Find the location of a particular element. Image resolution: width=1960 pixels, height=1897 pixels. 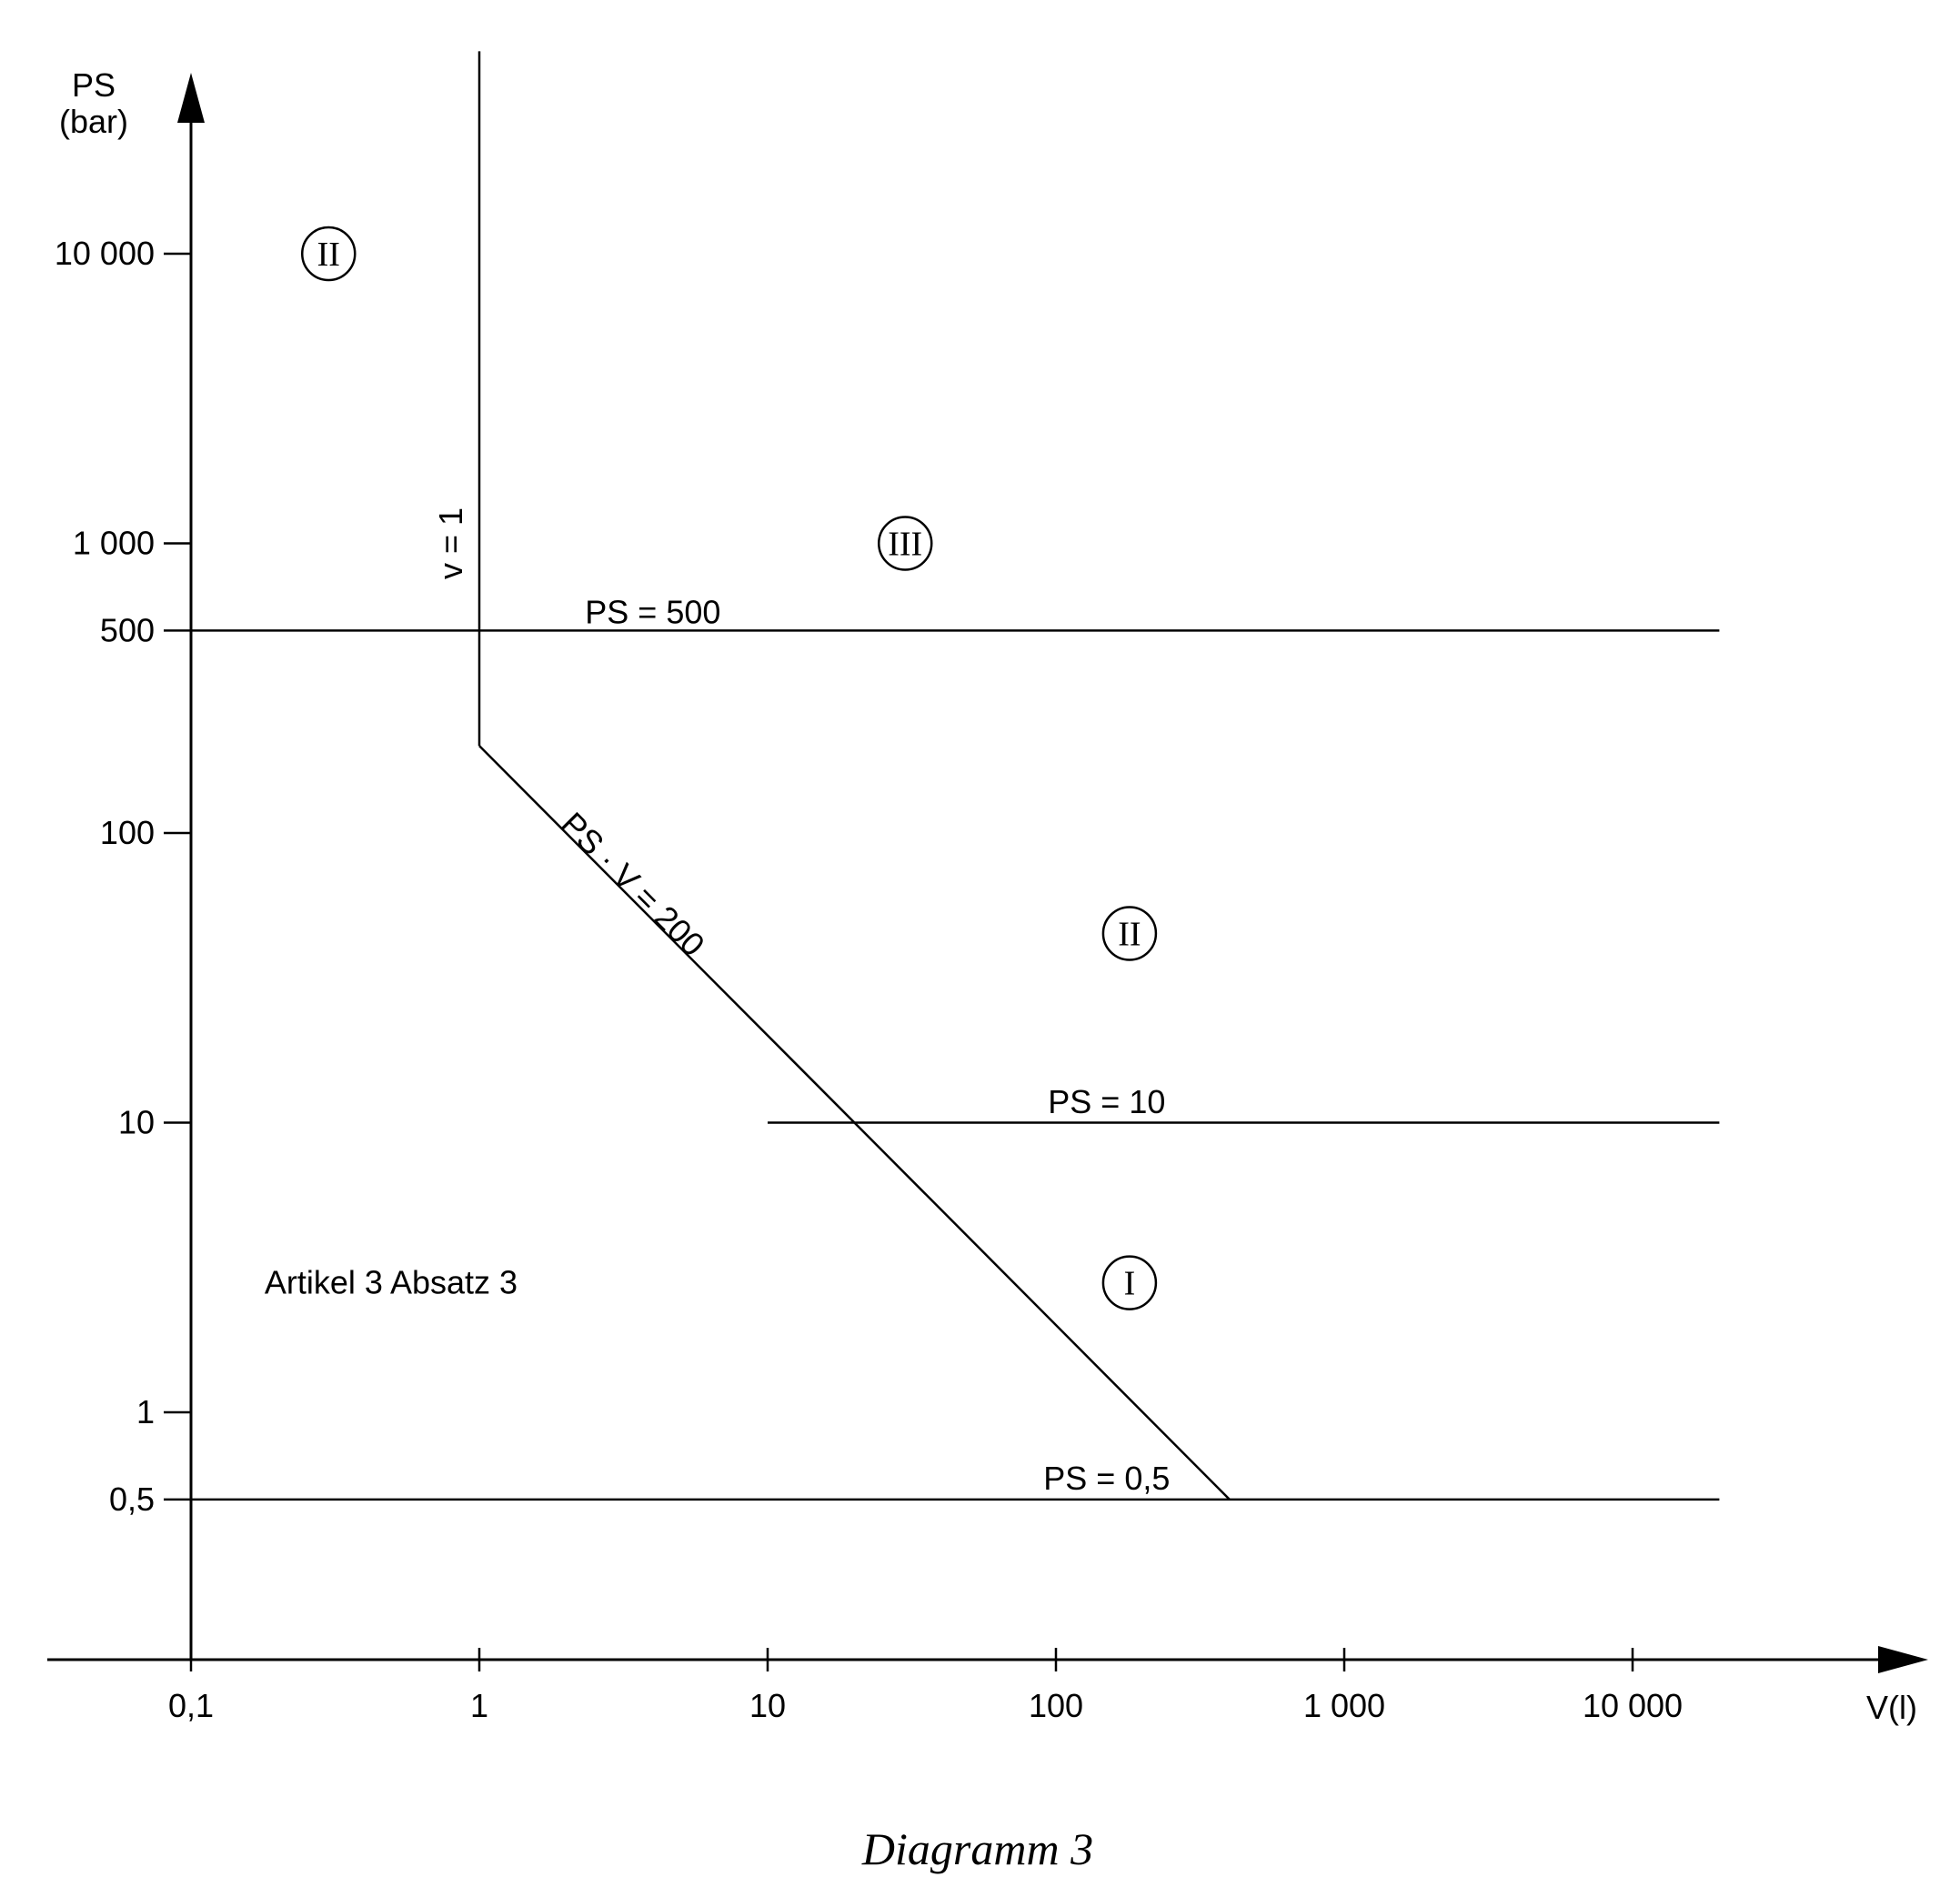

x-tick-label: 100 is located at coordinates (1056, 1705).